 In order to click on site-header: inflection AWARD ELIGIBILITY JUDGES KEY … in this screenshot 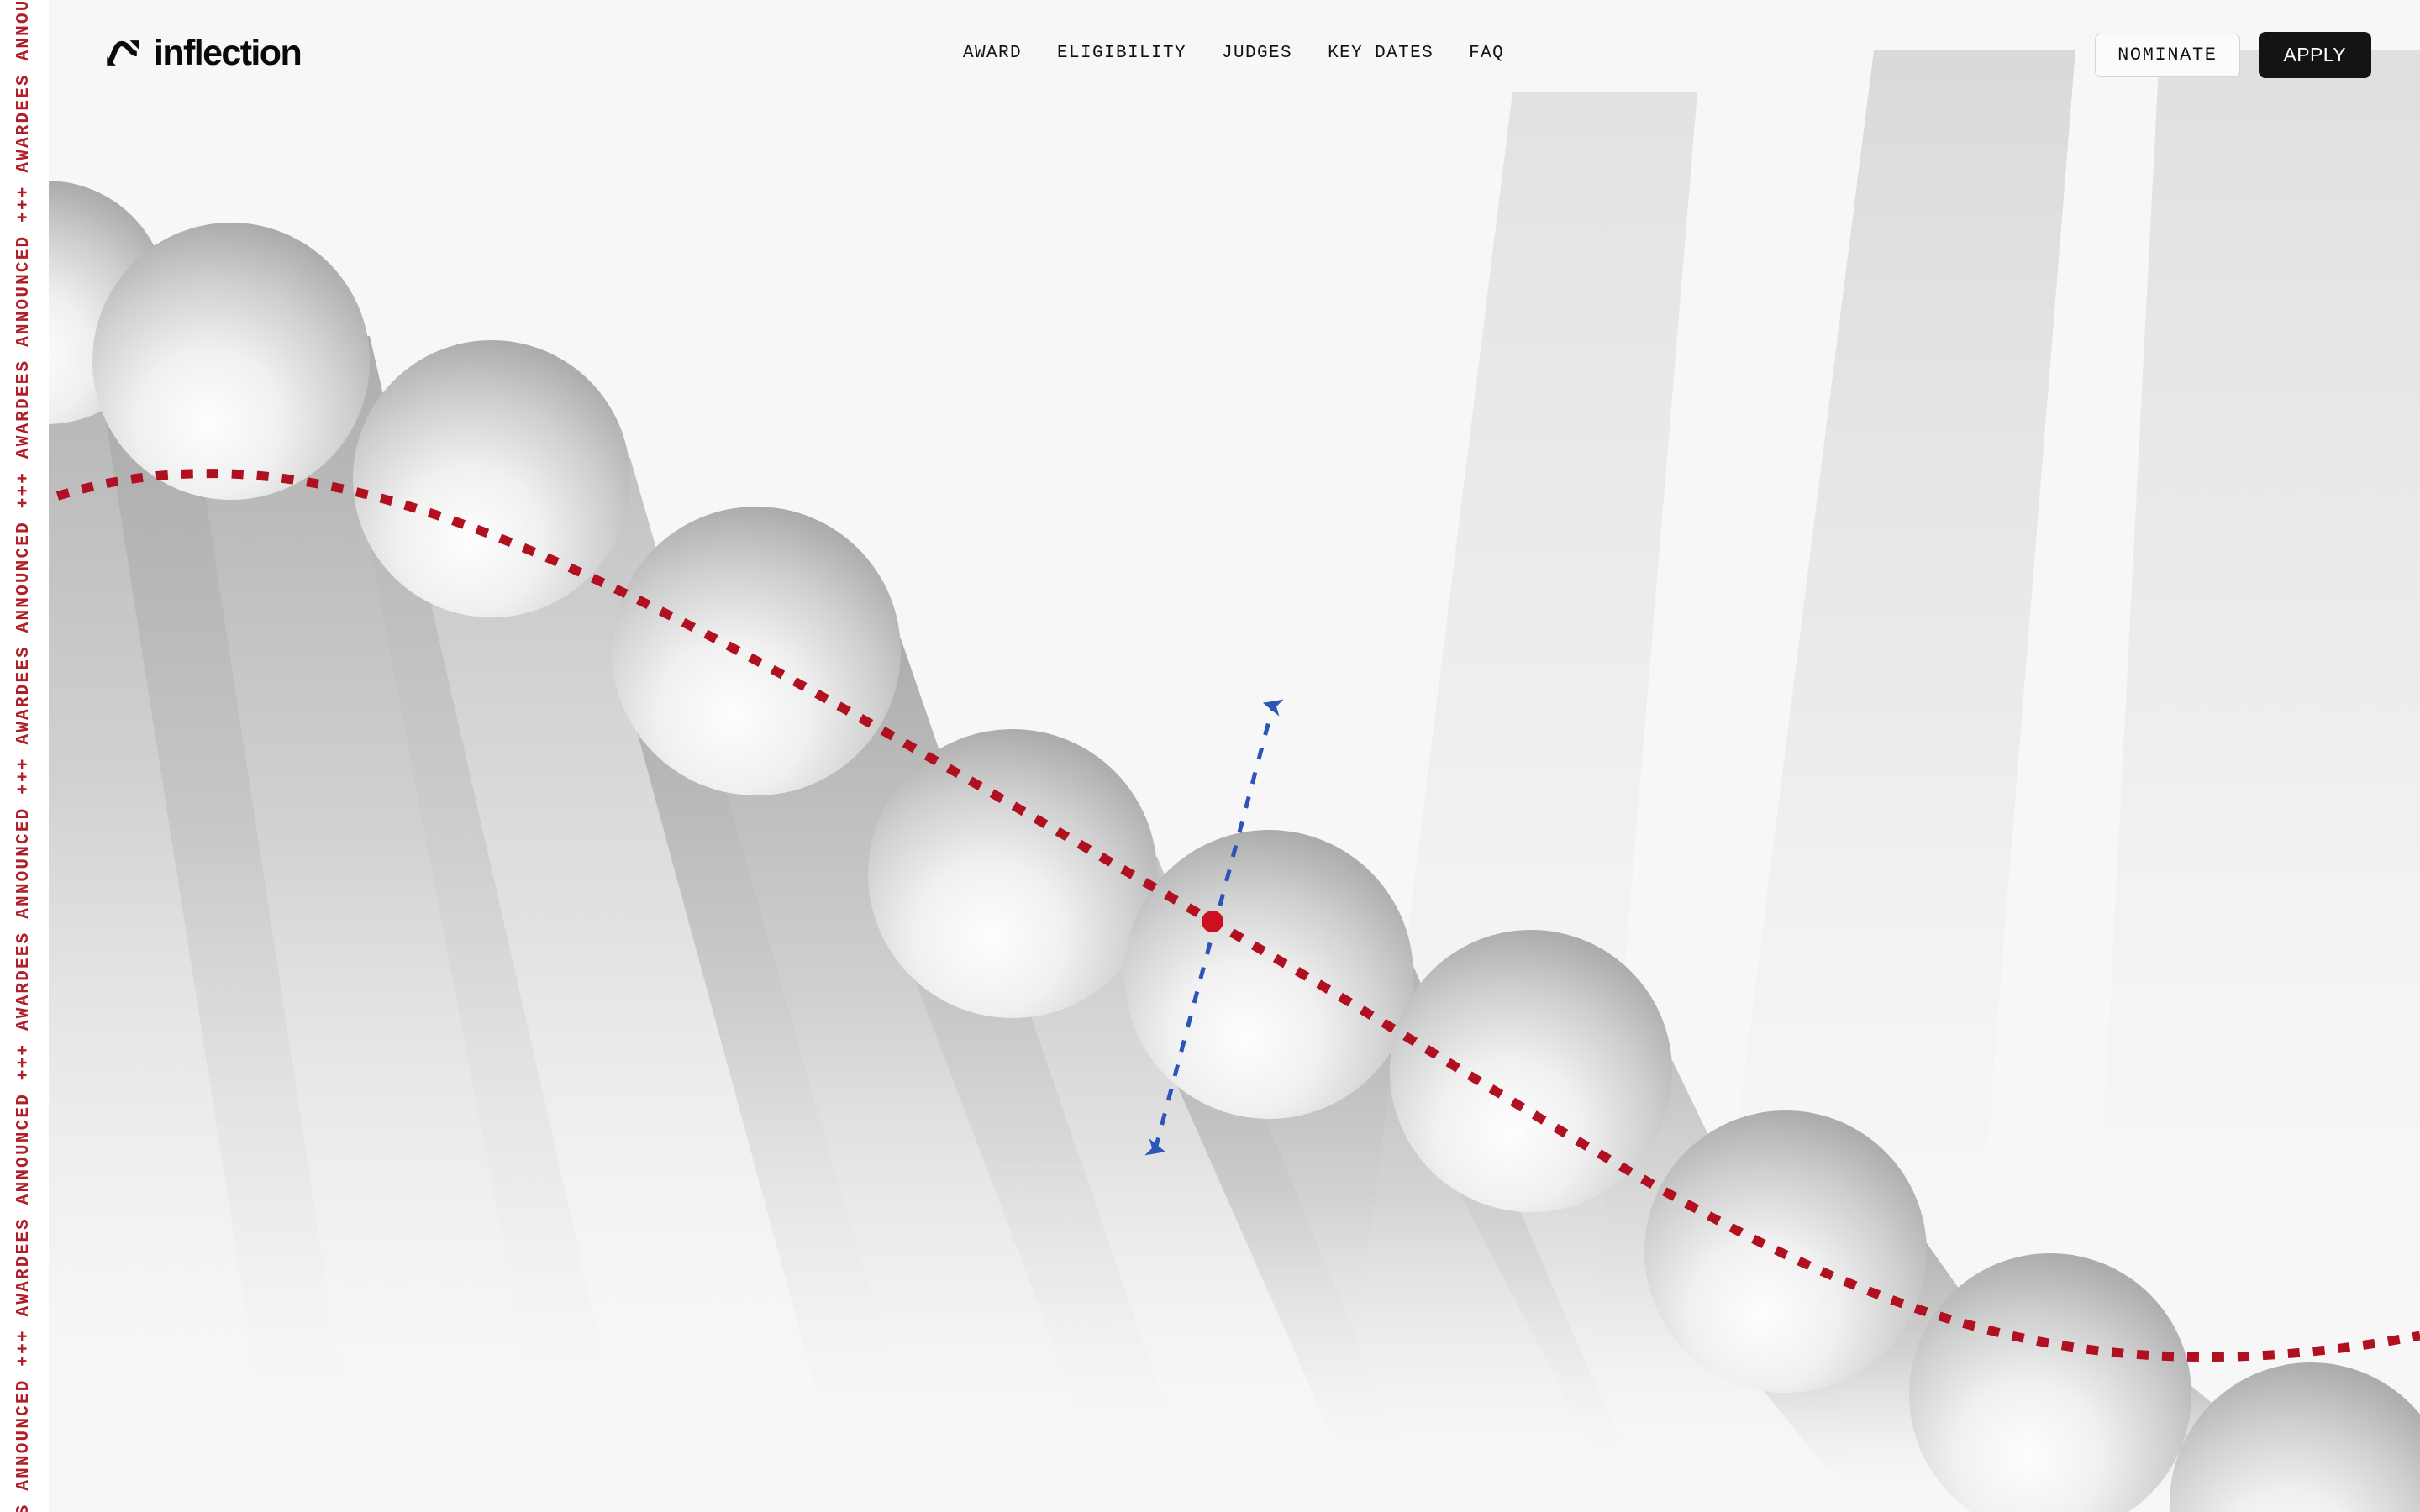, I will do `click(1234, 59)`.